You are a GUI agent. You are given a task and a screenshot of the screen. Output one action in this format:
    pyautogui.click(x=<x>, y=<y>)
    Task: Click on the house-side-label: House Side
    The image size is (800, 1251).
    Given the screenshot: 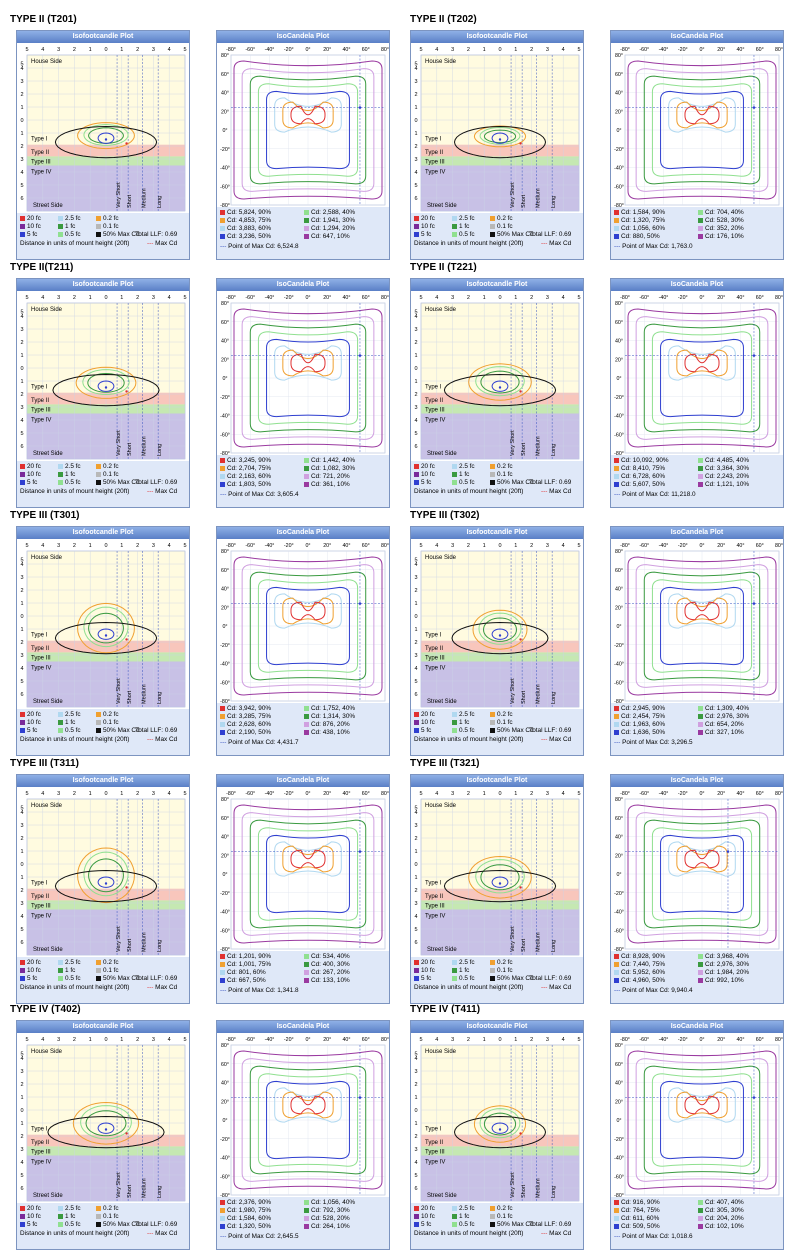 What is the action you would take?
    pyautogui.click(x=441, y=558)
    